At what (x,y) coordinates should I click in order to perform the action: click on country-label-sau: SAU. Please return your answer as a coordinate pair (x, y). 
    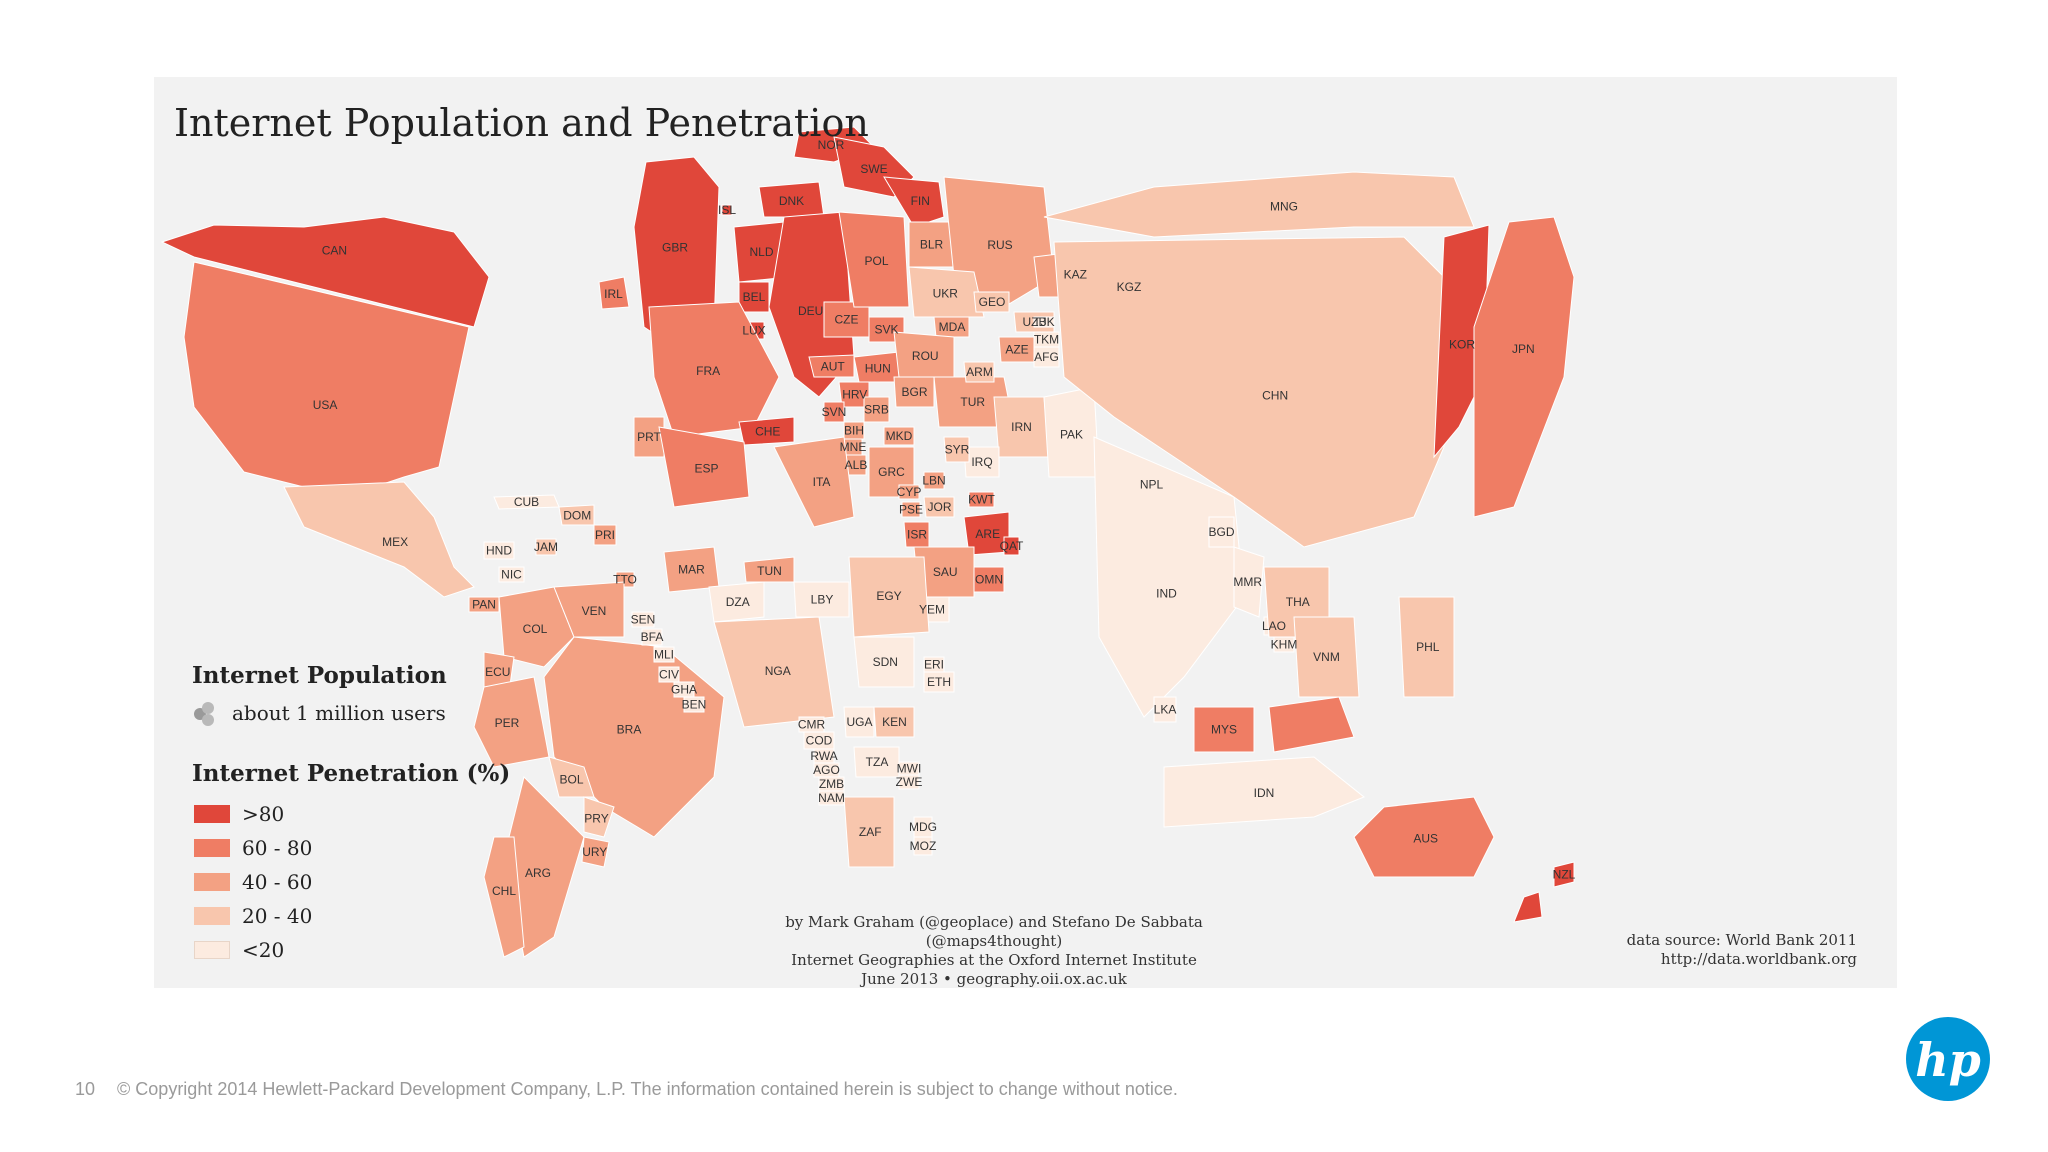
    Looking at the image, I should click on (945, 572).